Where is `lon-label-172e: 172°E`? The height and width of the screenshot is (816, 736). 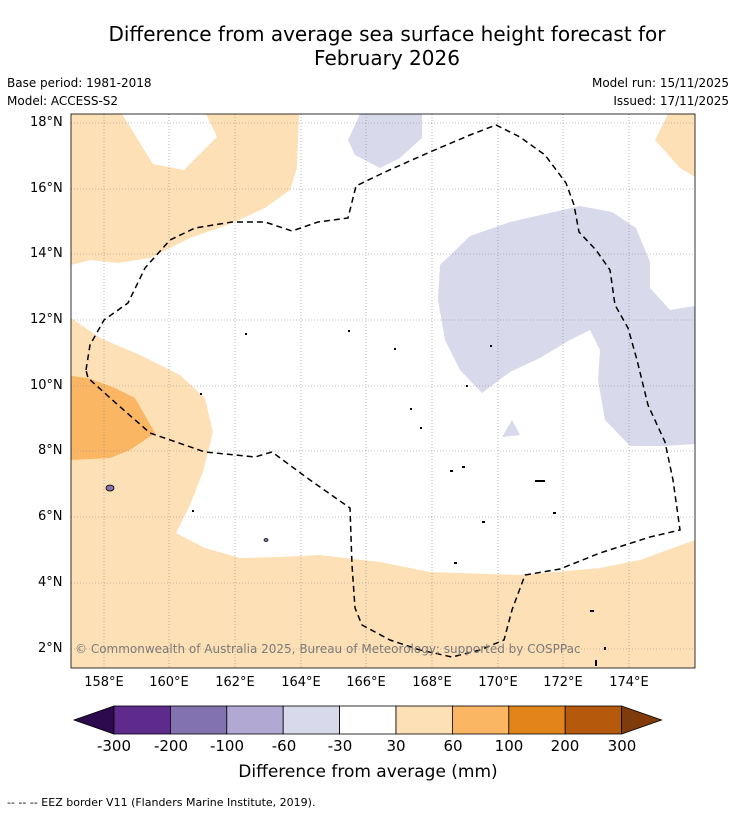
lon-label-172e: 172°E is located at coordinates (563, 682).